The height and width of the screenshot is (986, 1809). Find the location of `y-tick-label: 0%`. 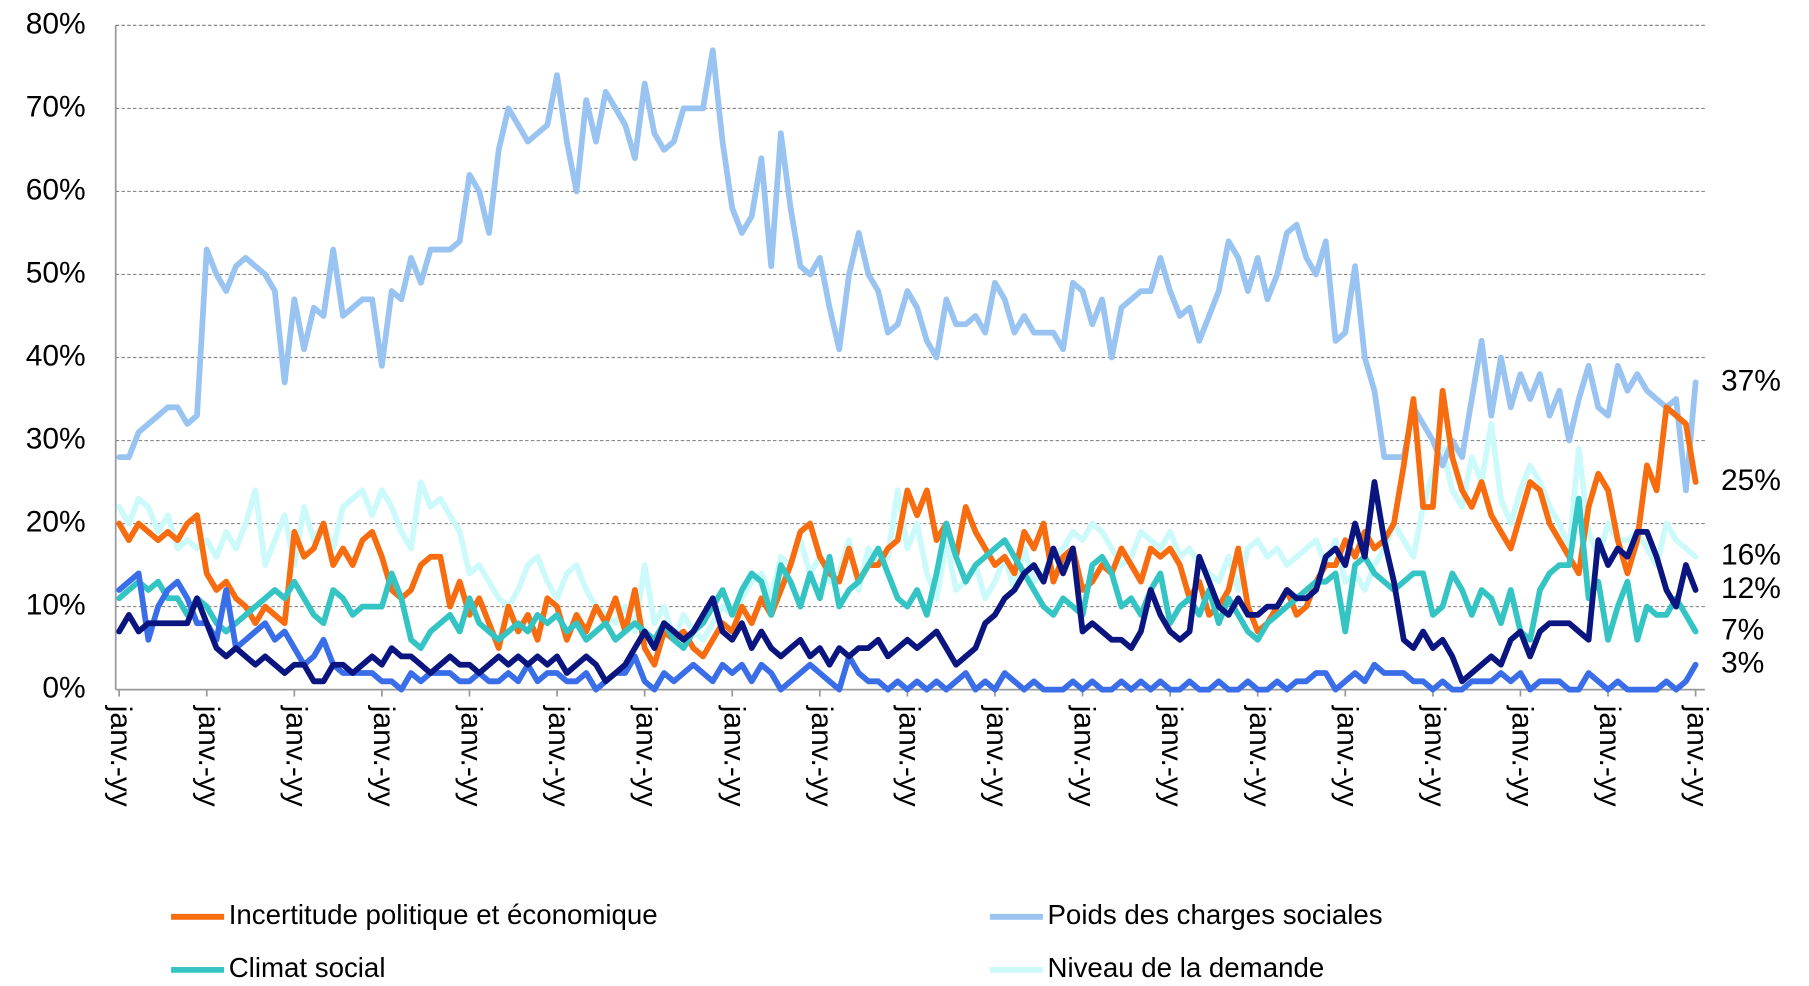

y-tick-label: 0% is located at coordinates (63, 688).